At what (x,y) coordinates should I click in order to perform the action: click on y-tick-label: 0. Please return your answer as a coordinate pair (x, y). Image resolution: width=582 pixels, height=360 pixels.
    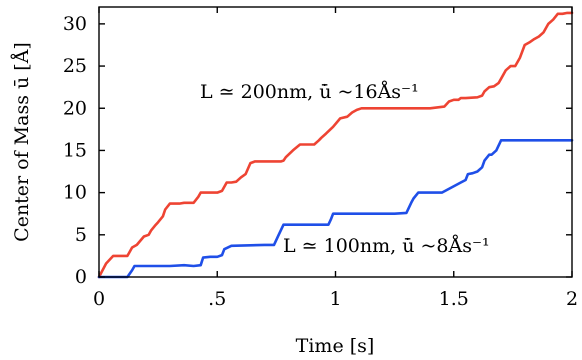
    Looking at the image, I should click on (81, 277).